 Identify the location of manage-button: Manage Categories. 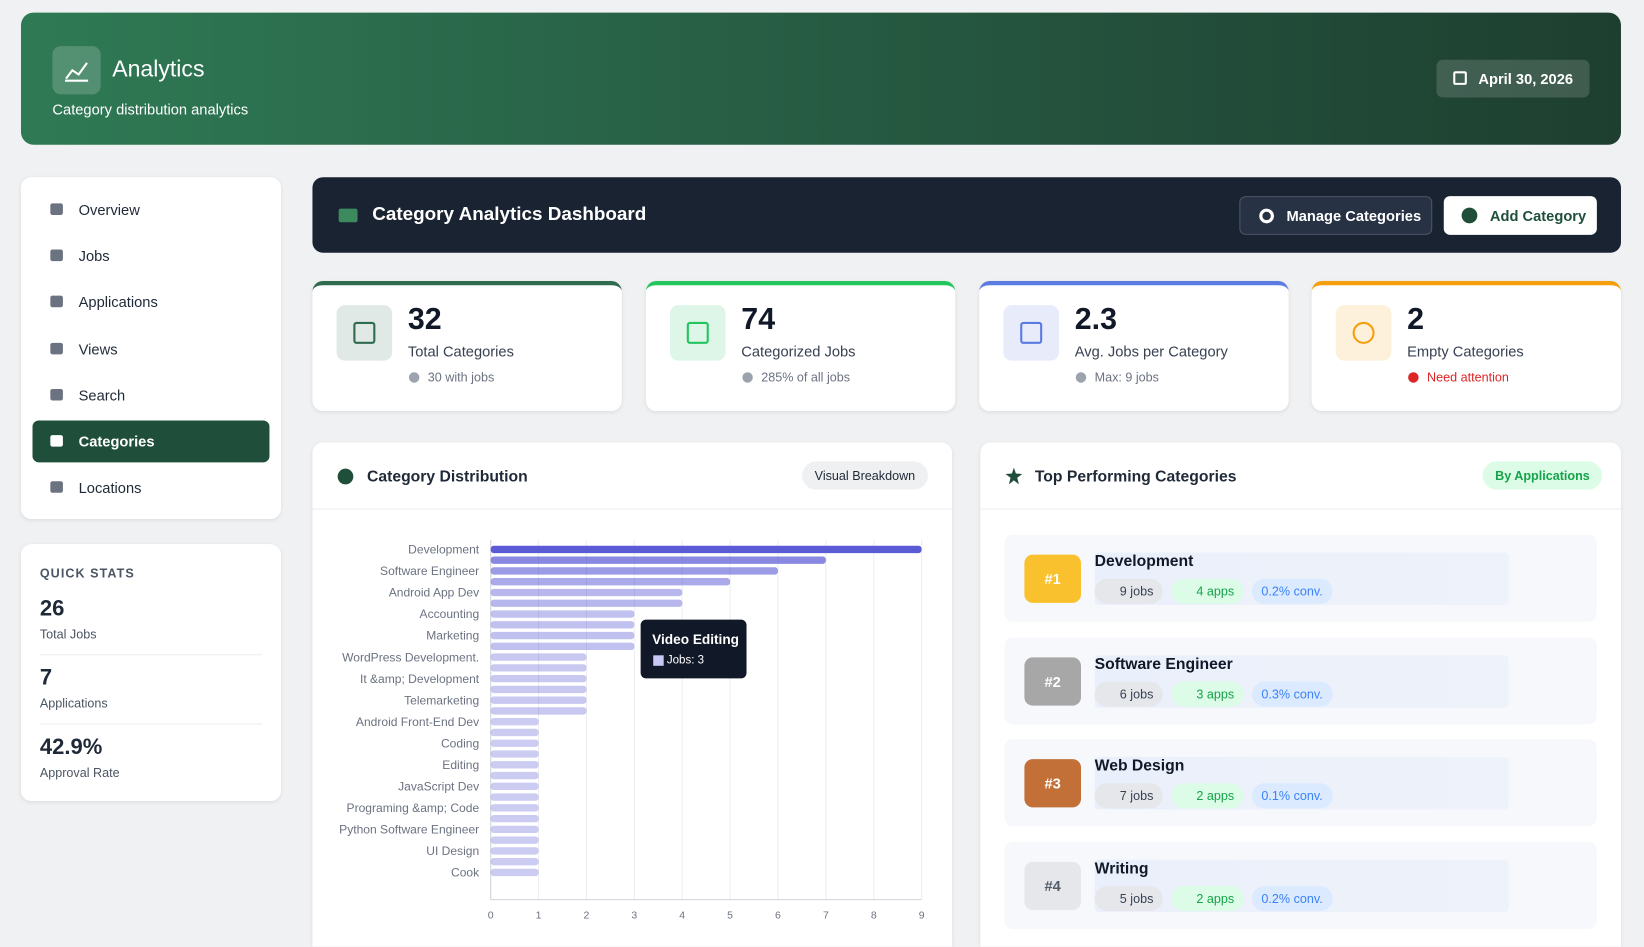
(1336, 215).